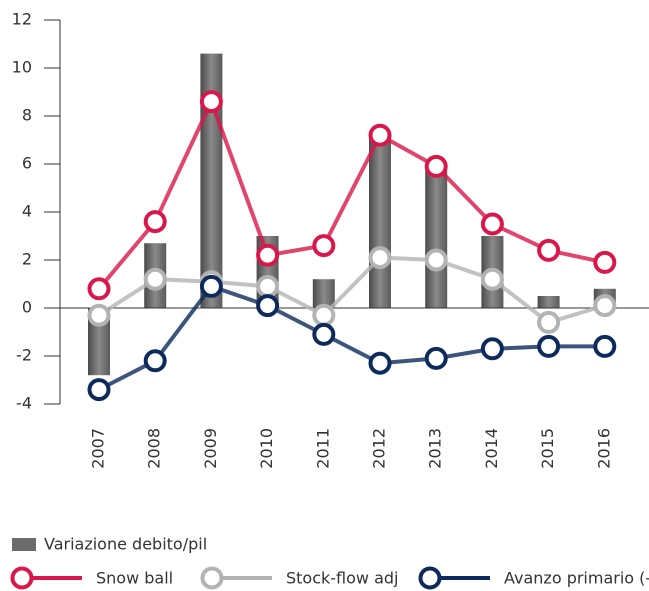  Describe the element at coordinates (603, 448) in the screenshot. I see `x-tick-label: 2016` at that location.